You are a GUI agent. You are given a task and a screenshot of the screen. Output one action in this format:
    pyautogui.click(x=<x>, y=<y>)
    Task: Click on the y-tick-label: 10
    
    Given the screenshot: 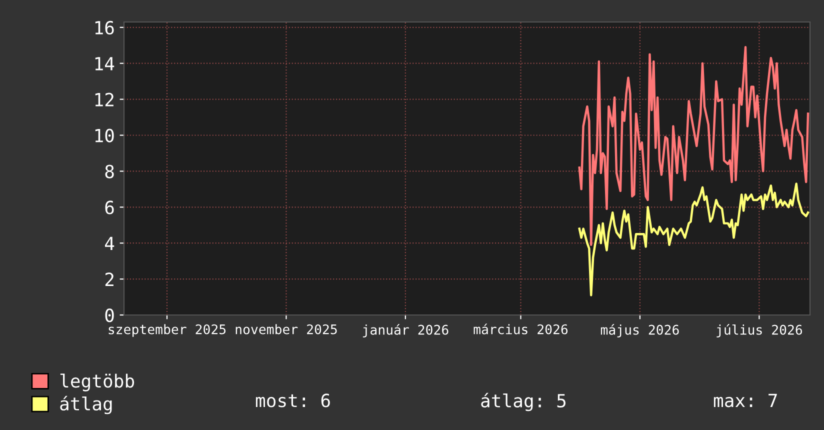 What is the action you would take?
    pyautogui.click(x=104, y=135)
    